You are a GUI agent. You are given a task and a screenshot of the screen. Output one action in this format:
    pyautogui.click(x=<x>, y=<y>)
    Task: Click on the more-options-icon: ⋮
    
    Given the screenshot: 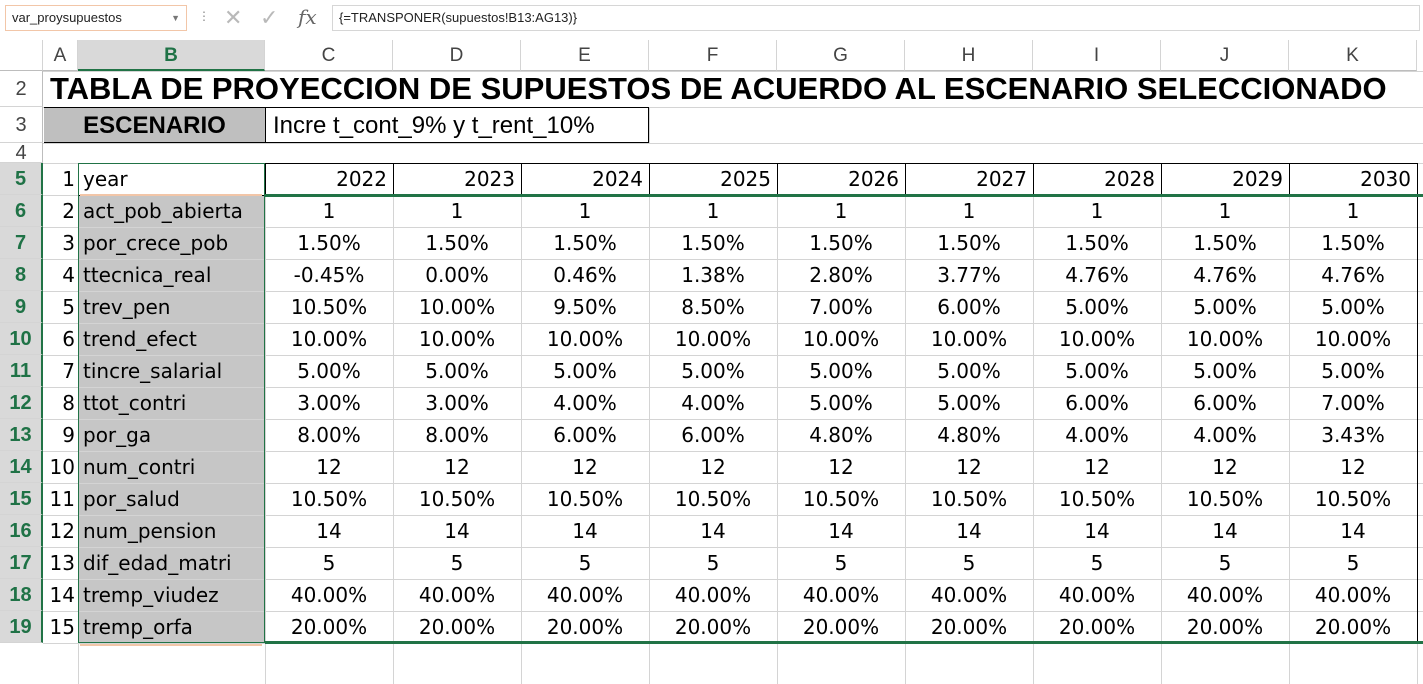 What is the action you would take?
    pyautogui.click(x=204, y=16)
    